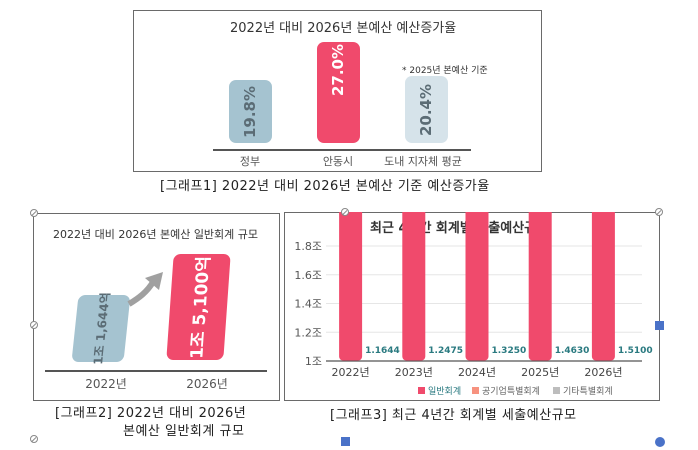  I want to click on legend-label: 일반회계, so click(444, 391).